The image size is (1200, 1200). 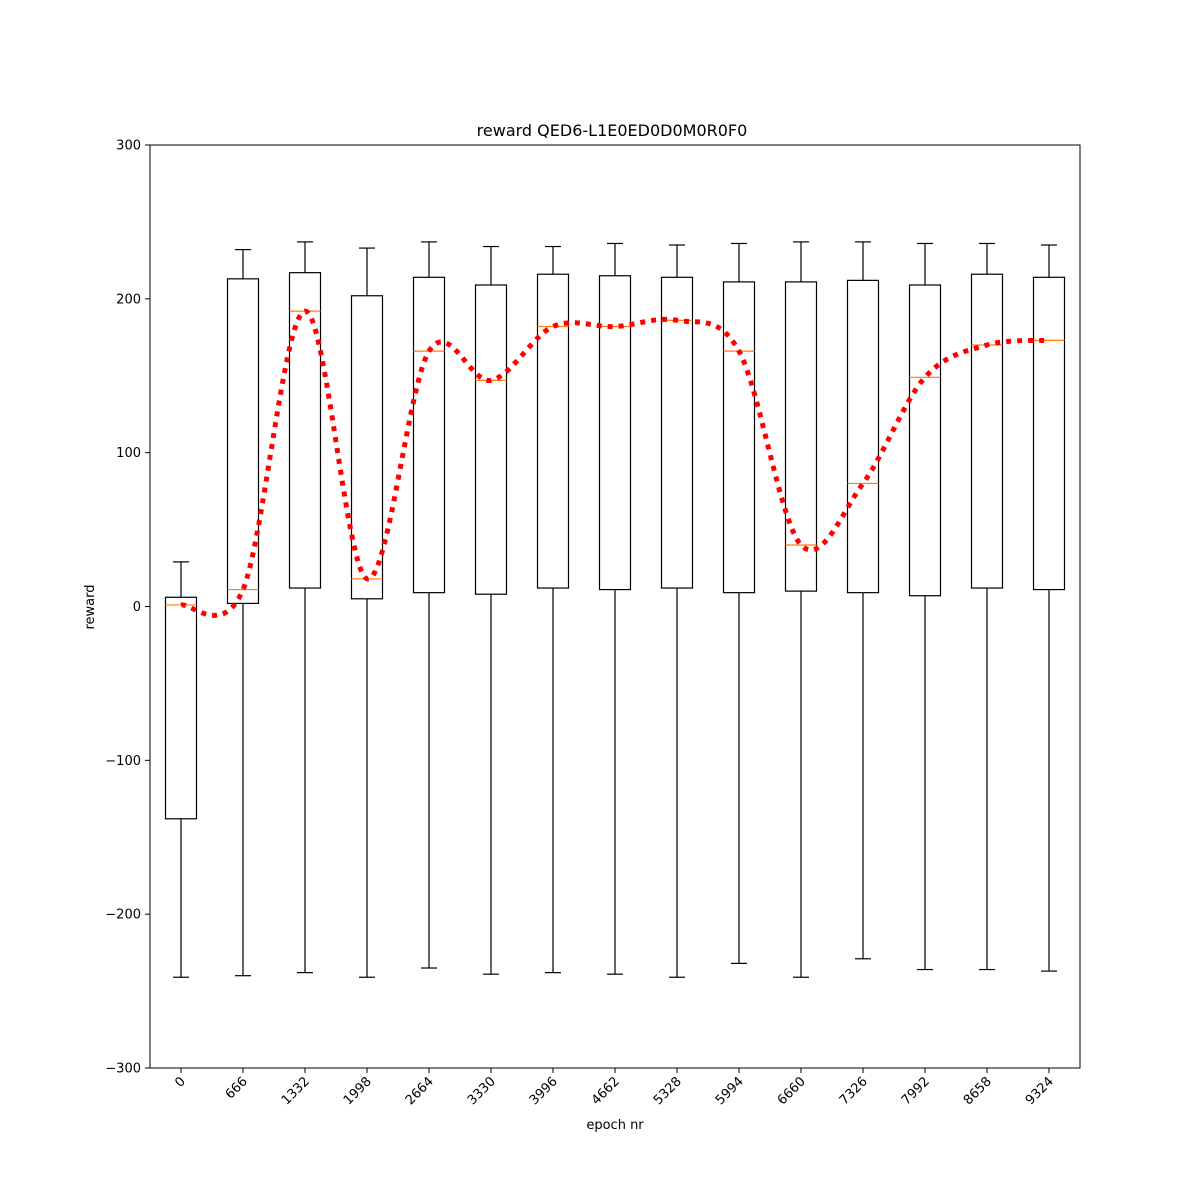 I want to click on x-tick-label: 5328, so click(x=668, y=1091).